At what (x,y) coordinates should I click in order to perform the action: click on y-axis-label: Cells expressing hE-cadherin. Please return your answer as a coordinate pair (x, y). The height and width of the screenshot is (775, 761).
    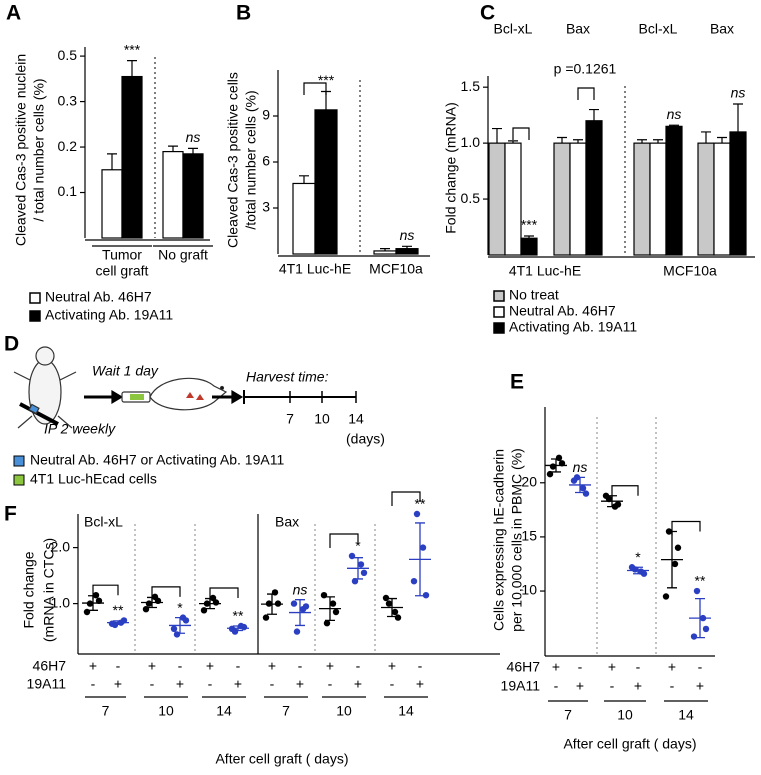
    Looking at the image, I should click on (499, 540).